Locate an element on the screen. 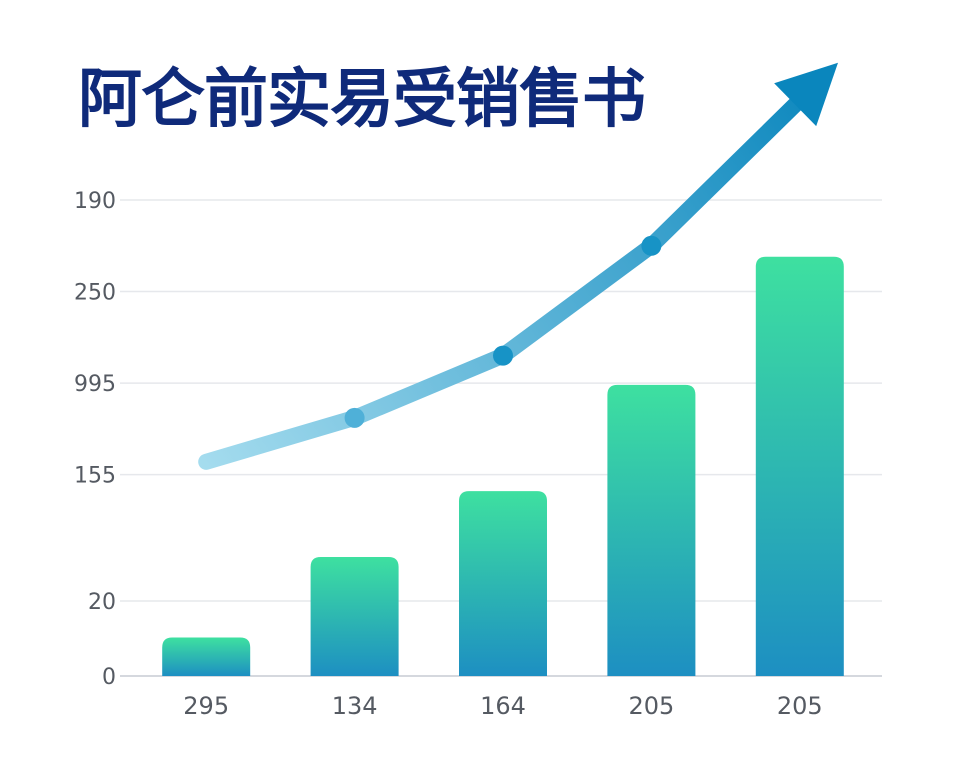  y-tick-label: 190 is located at coordinates (95, 201).